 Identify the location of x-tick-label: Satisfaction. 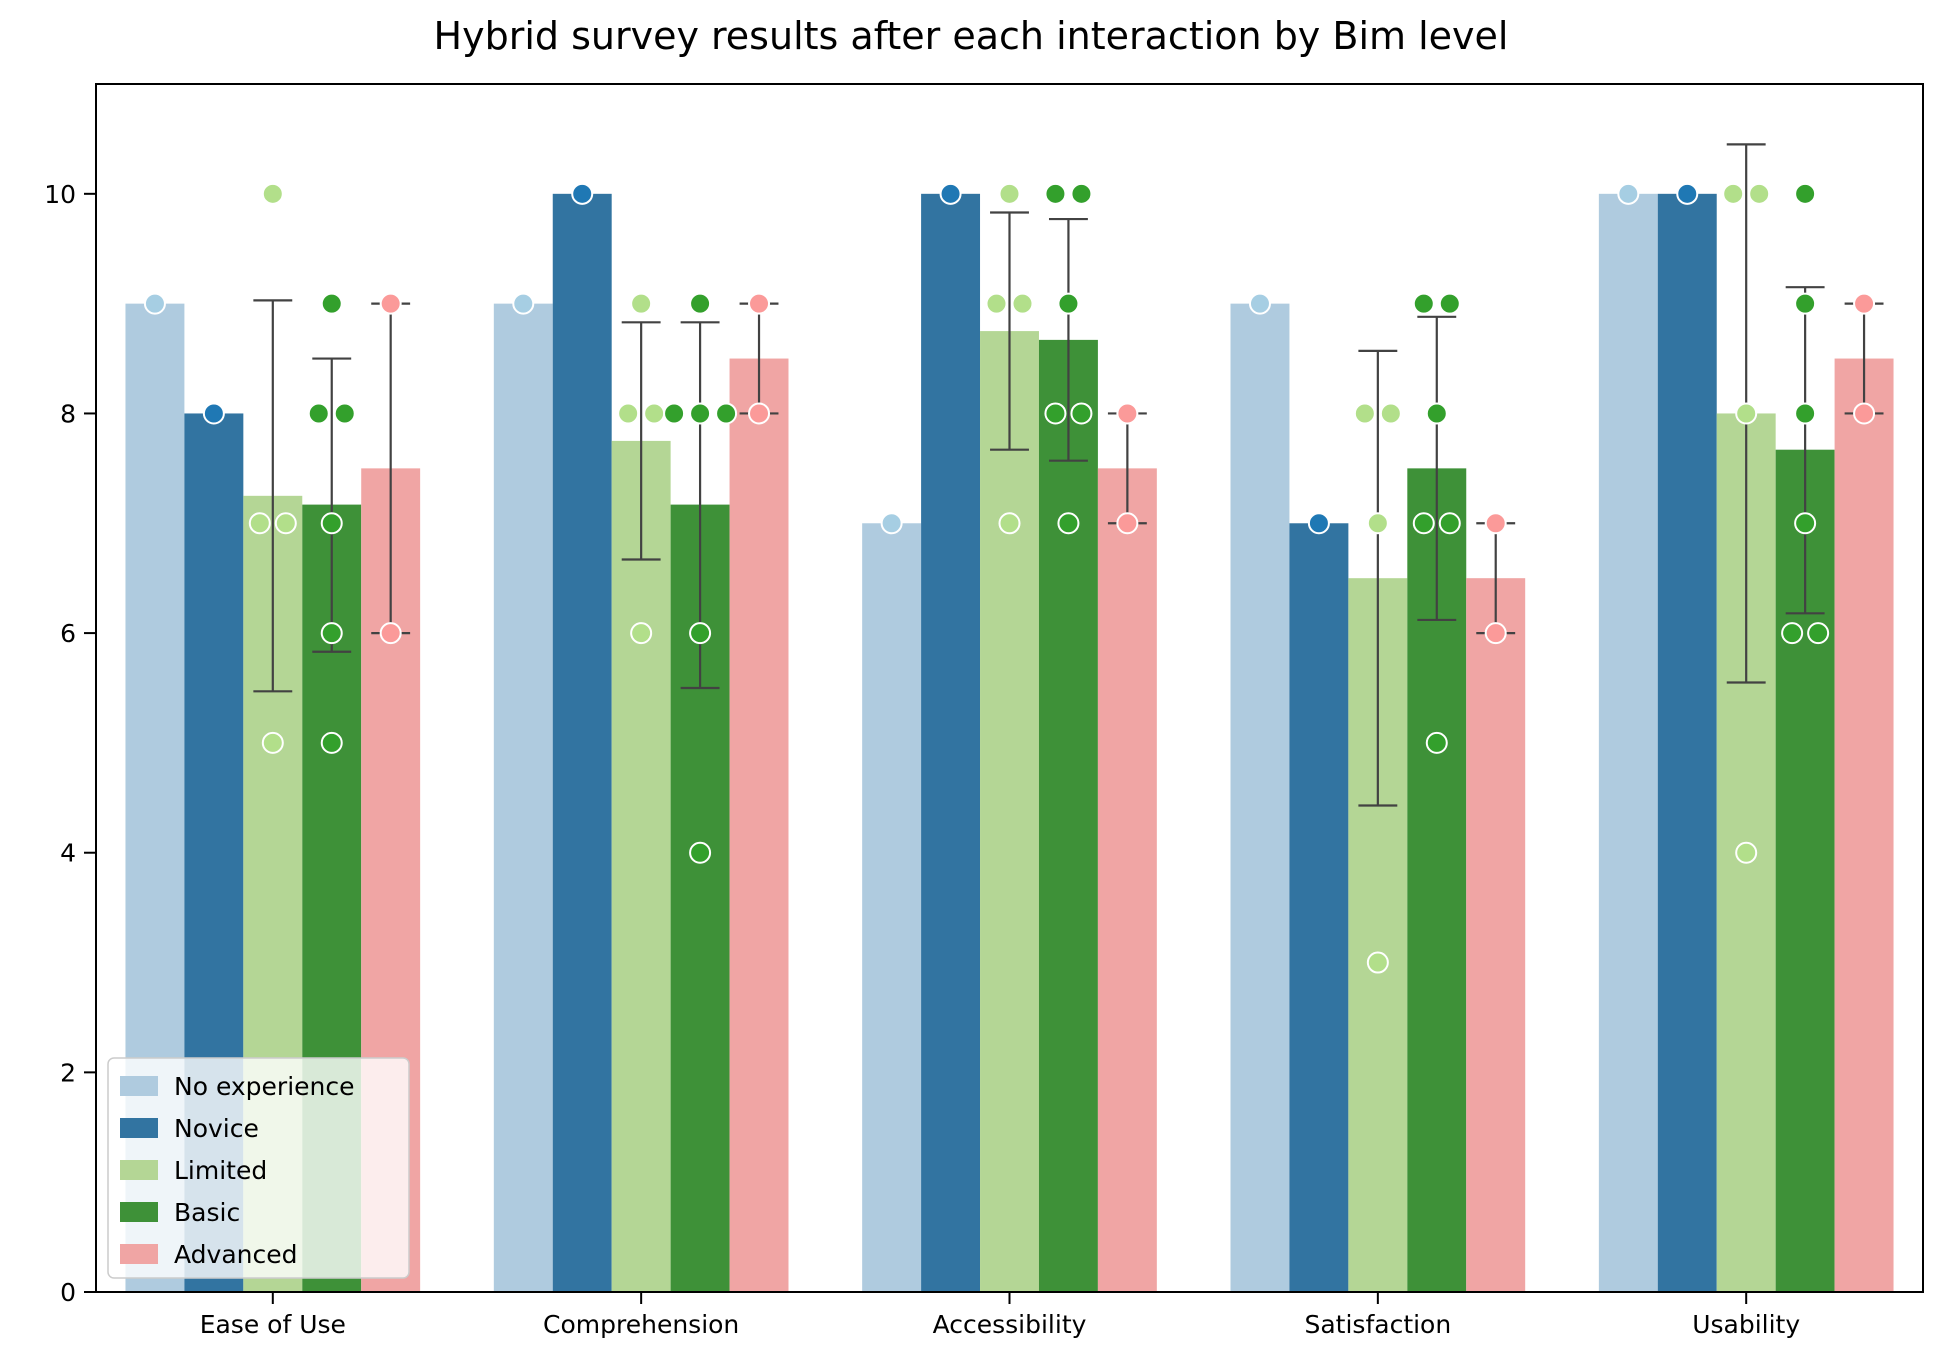
(1377, 1324).